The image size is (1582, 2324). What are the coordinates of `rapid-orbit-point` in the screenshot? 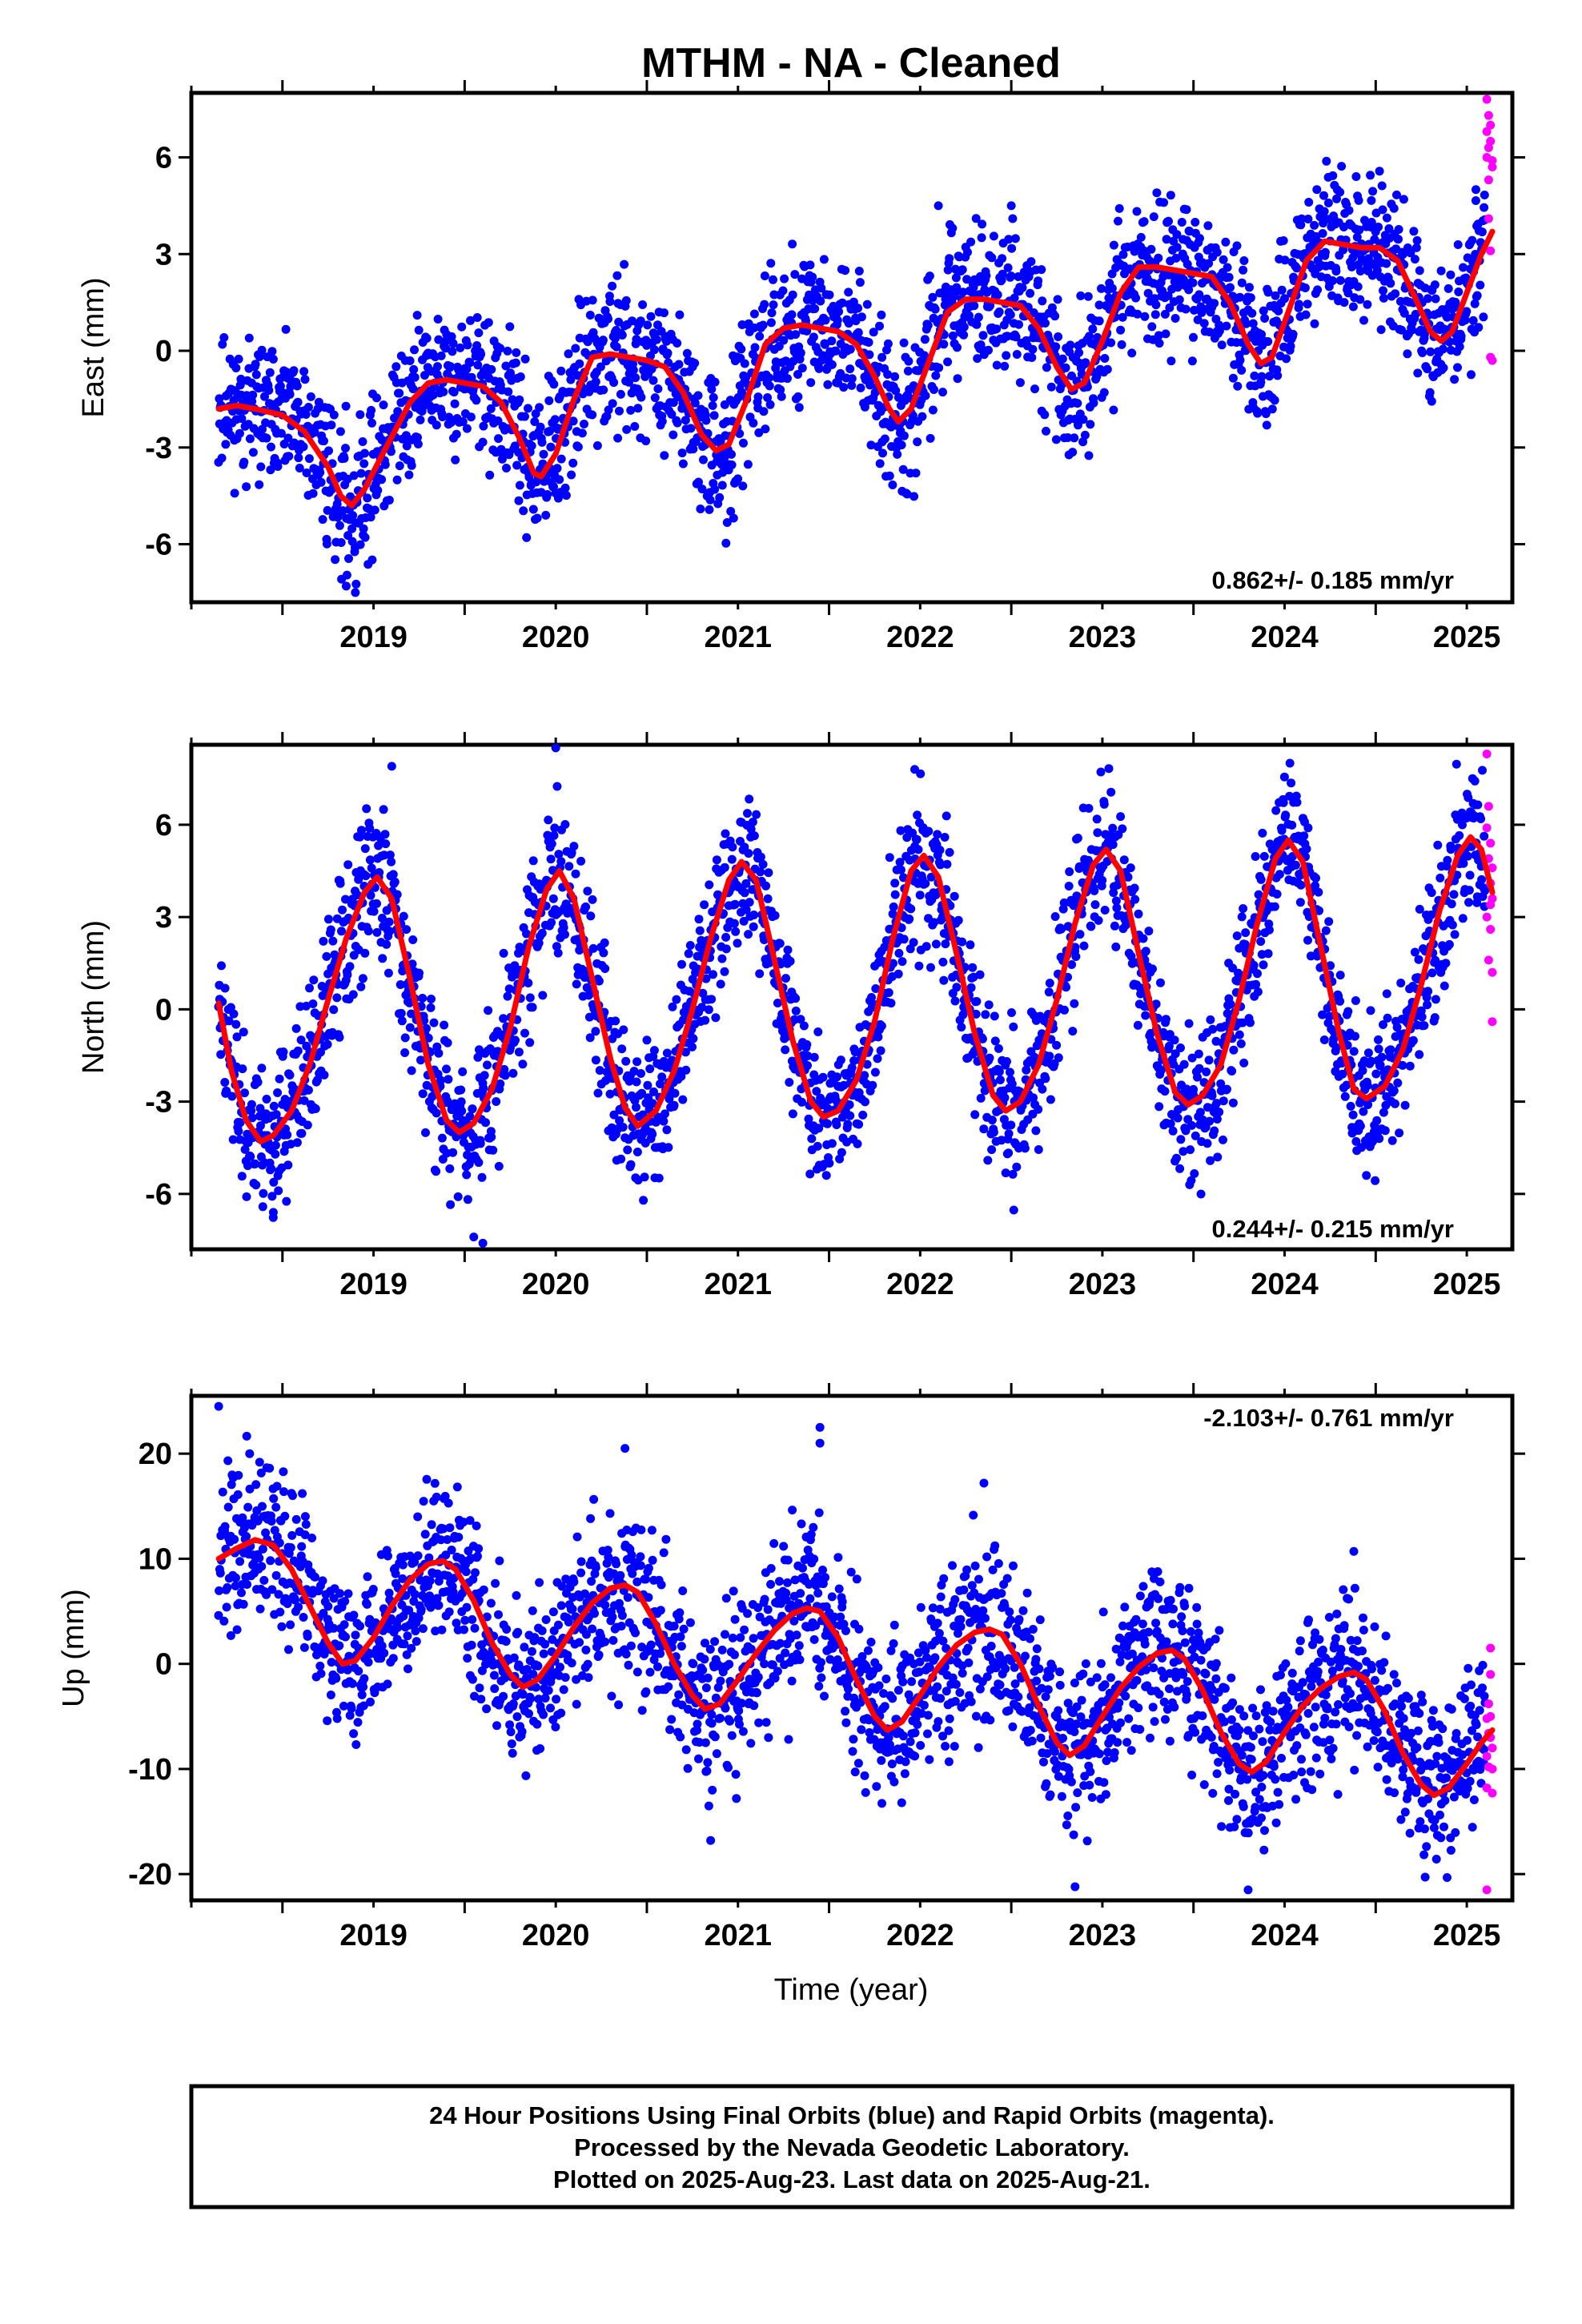 It's located at (1489, 218).